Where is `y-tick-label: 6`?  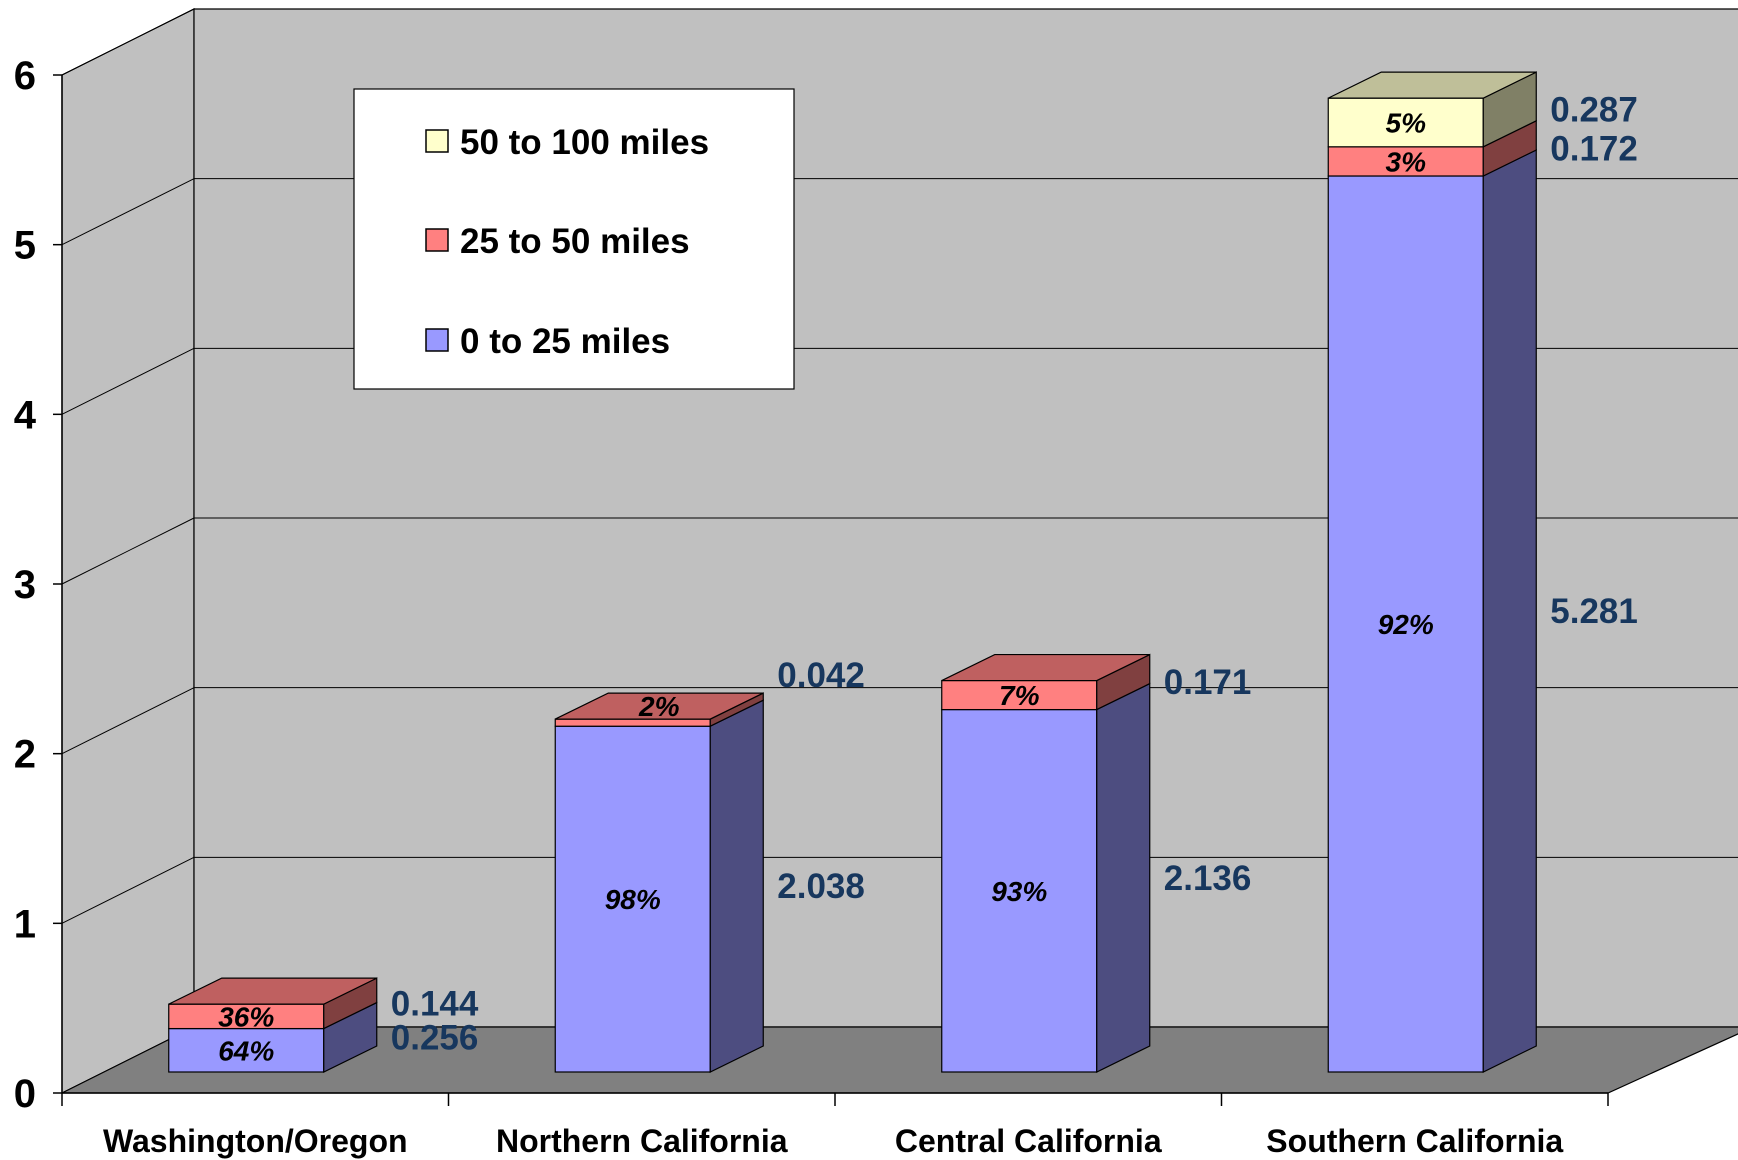 y-tick-label: 6 is located at coordinates (25, 76).